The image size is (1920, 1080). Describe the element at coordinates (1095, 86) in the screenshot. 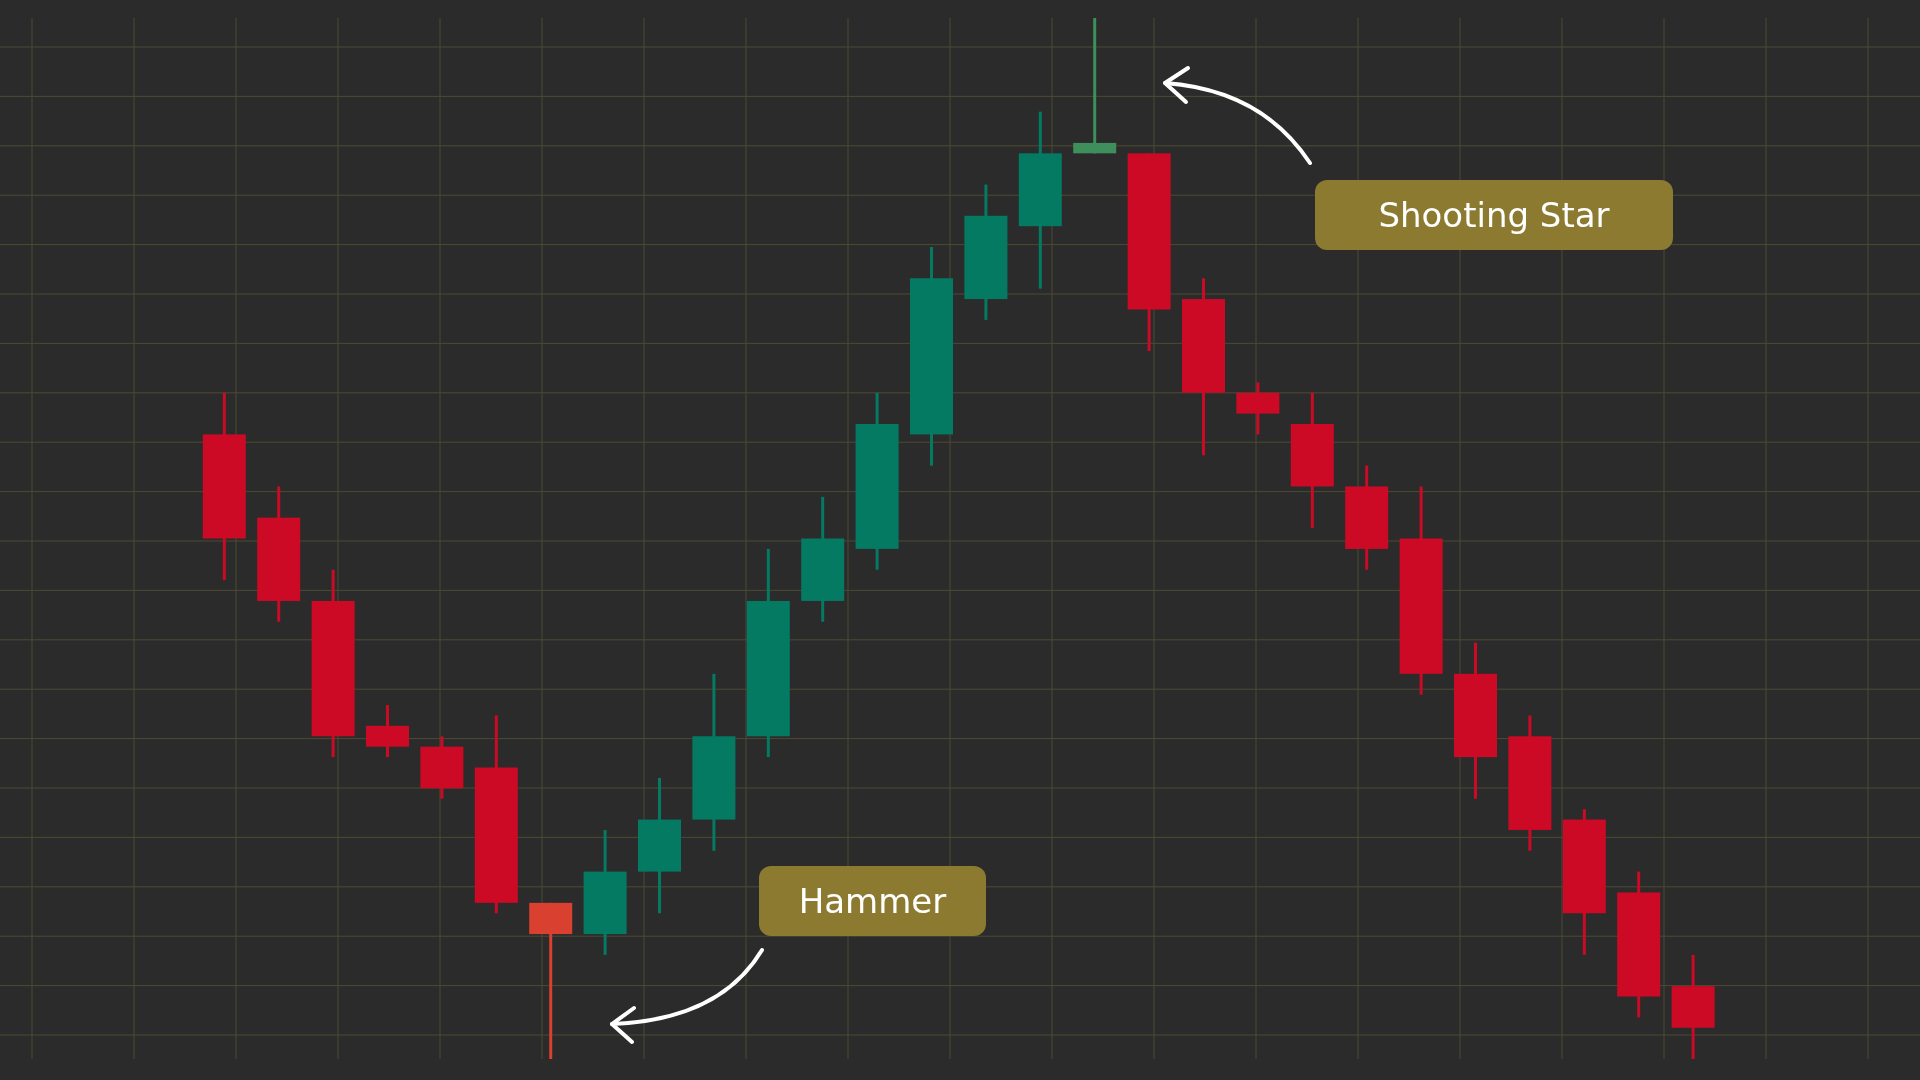

I see `candlestick` at that location.